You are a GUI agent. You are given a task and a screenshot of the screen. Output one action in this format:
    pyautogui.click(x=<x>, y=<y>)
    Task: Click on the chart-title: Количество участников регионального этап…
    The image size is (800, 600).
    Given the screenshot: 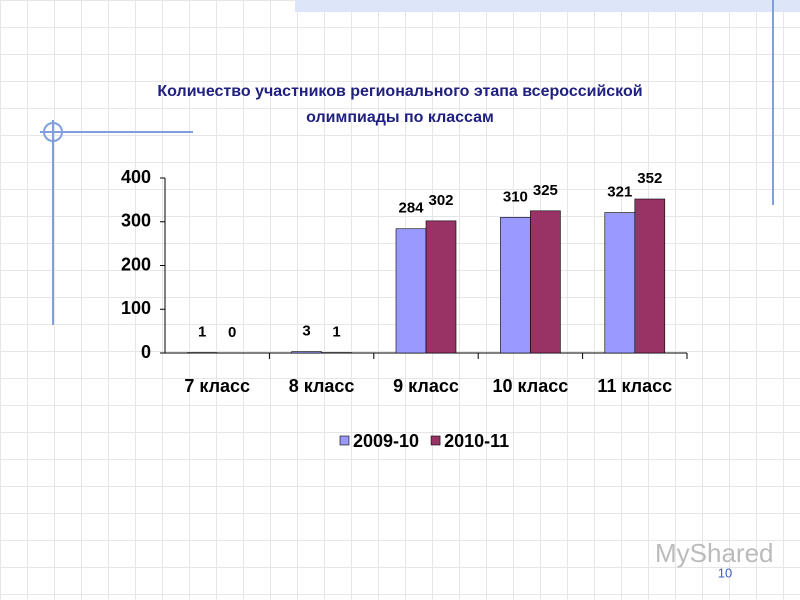 What is the action you would take?
    pyautogui.click(x=399, y=91)
    